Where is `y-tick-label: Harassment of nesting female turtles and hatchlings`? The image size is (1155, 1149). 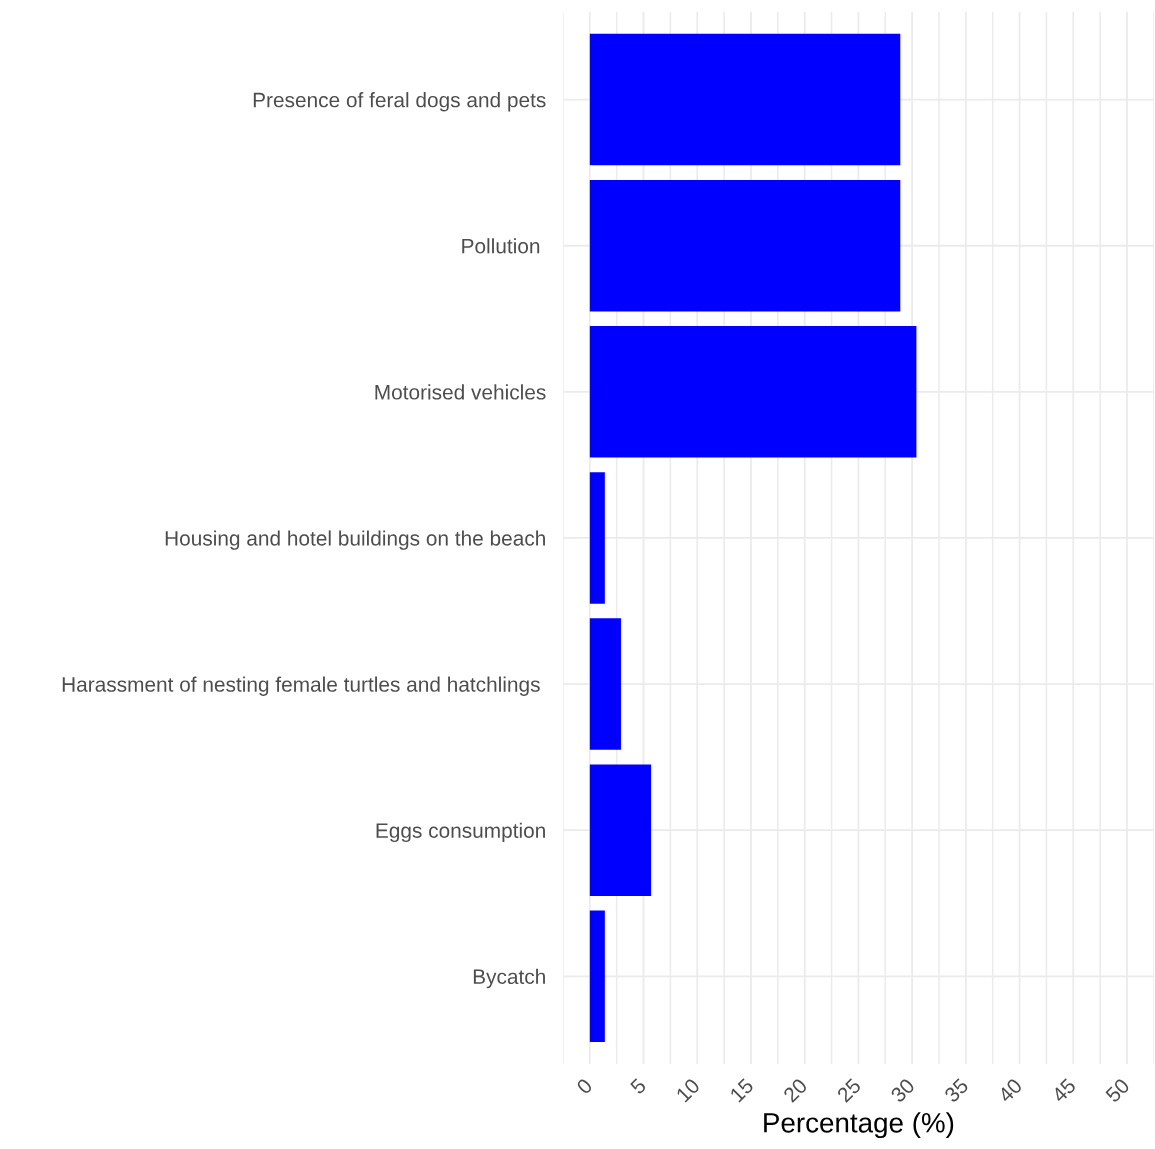
y-tick-label: Harassment of nesting female turtles and hatchlings is located at coordinates (301, 686).